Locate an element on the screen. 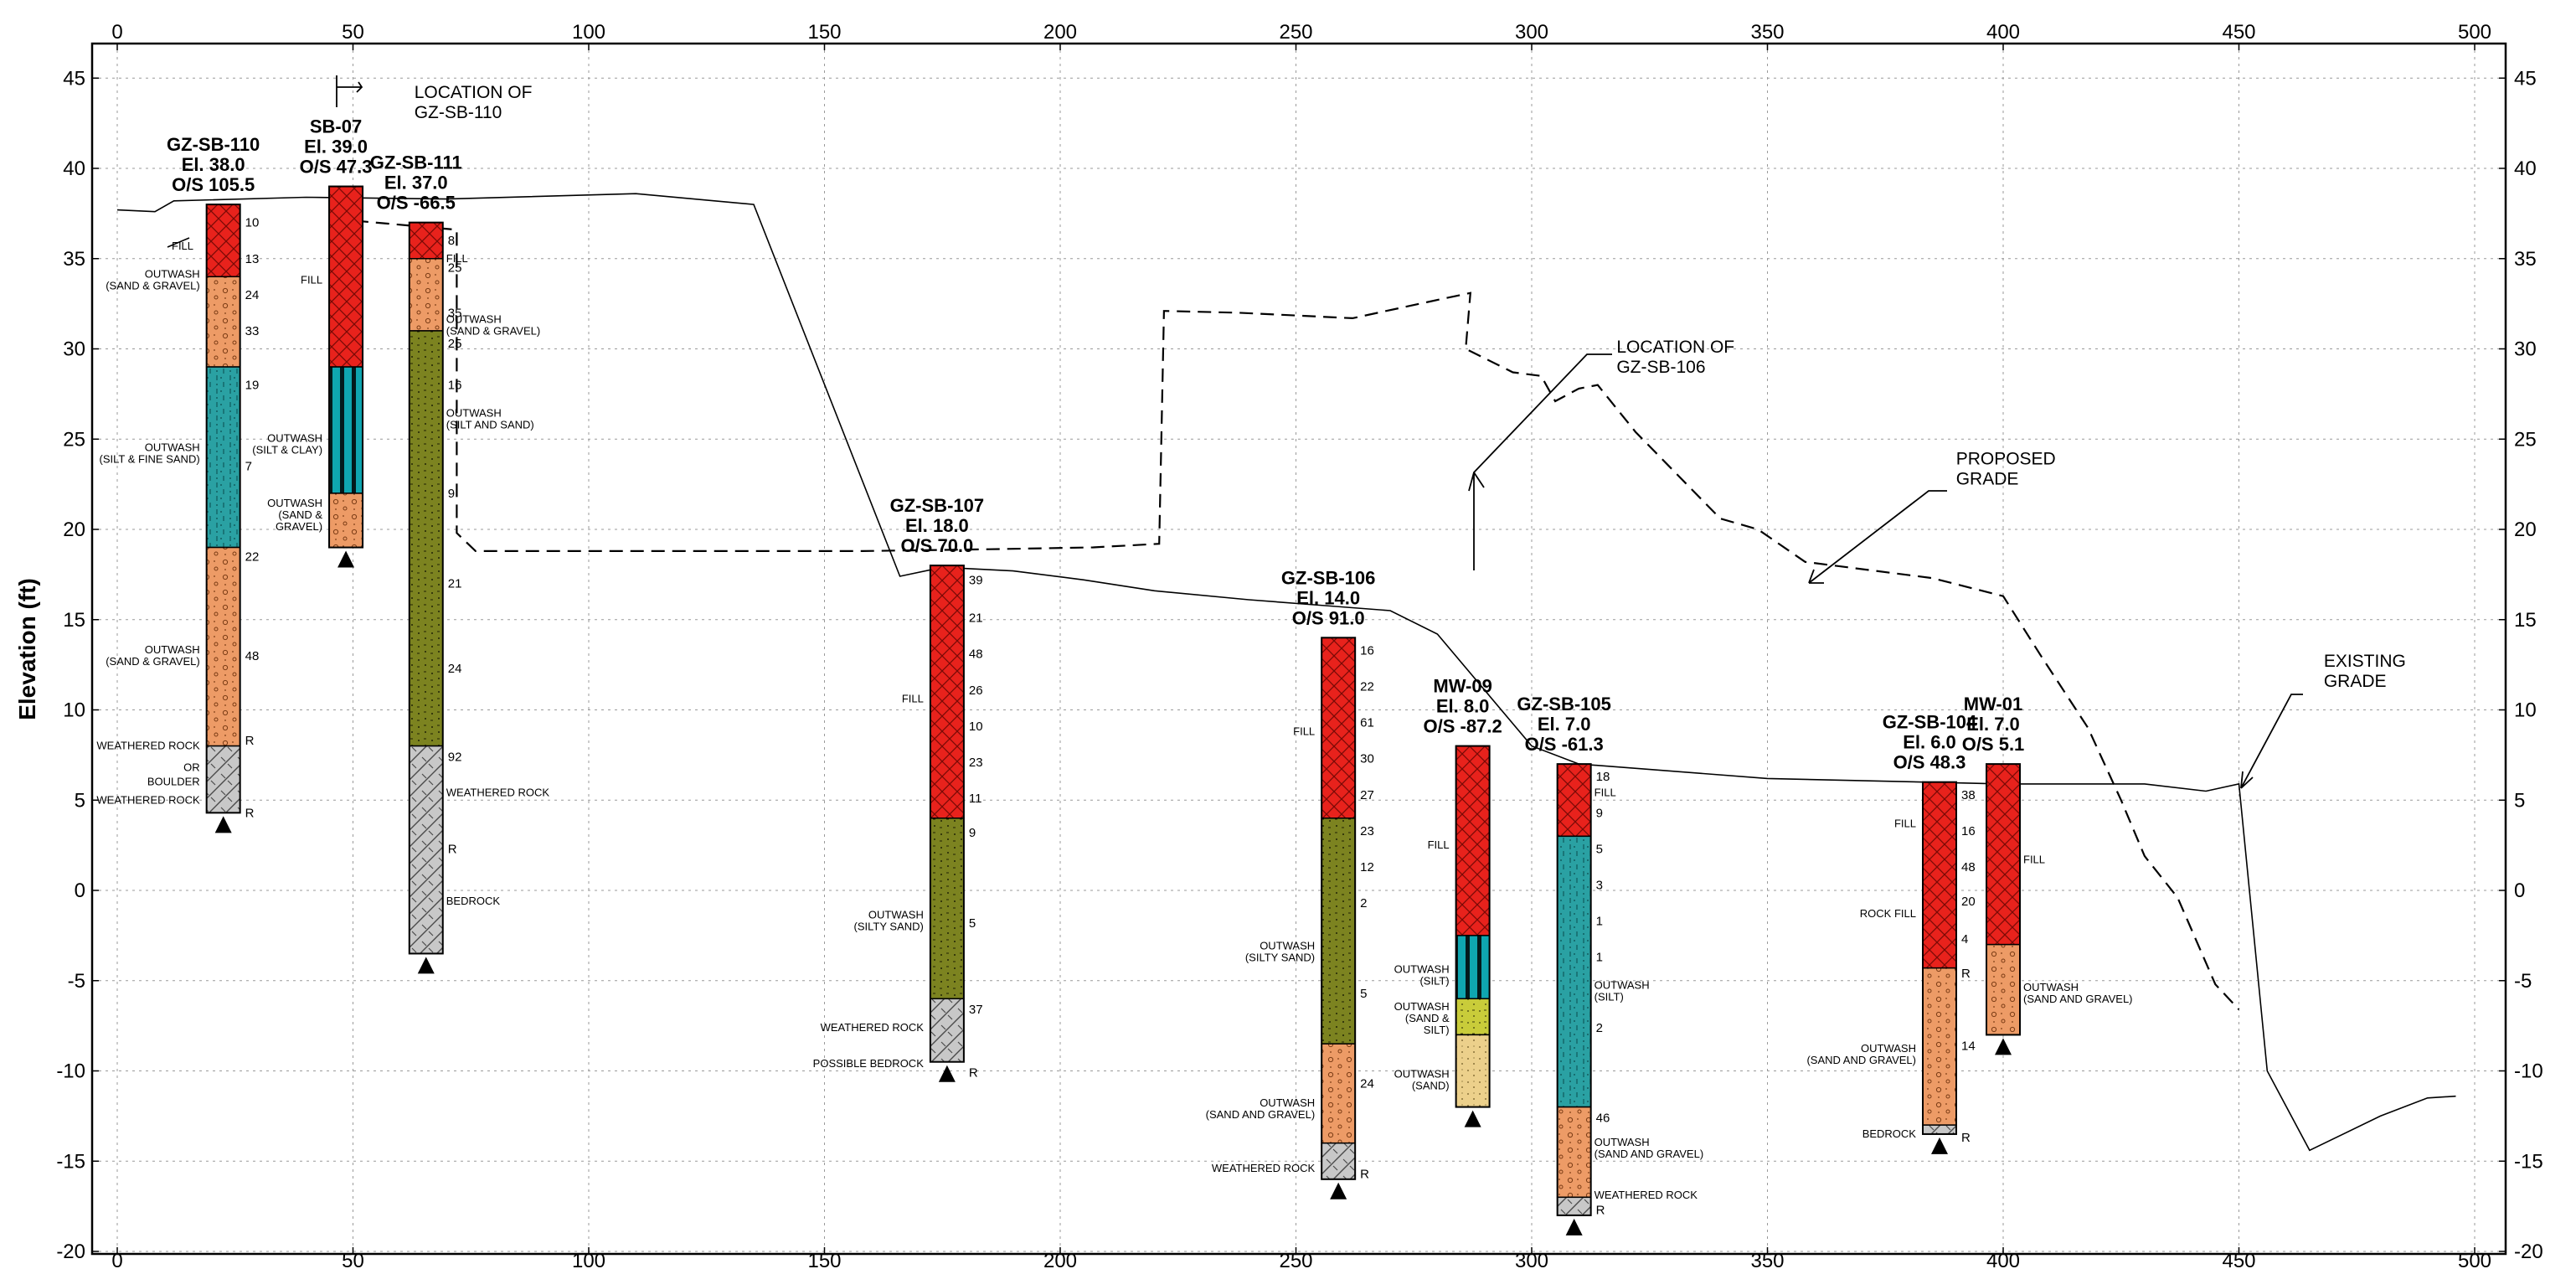  layer-label-line: (SILTY SAND) is located at coordinates (1280, 957).